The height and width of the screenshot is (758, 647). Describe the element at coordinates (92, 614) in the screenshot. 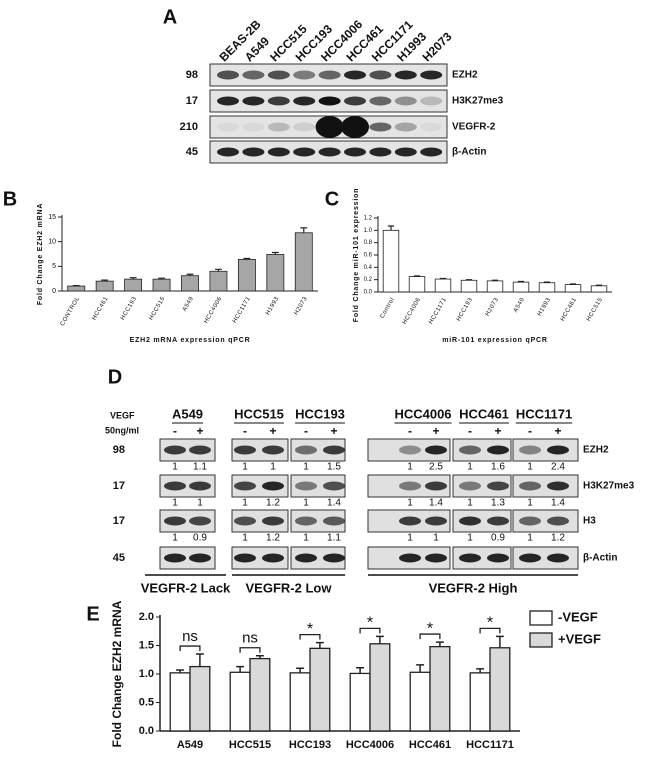

I see `panel-label: E` at that location.